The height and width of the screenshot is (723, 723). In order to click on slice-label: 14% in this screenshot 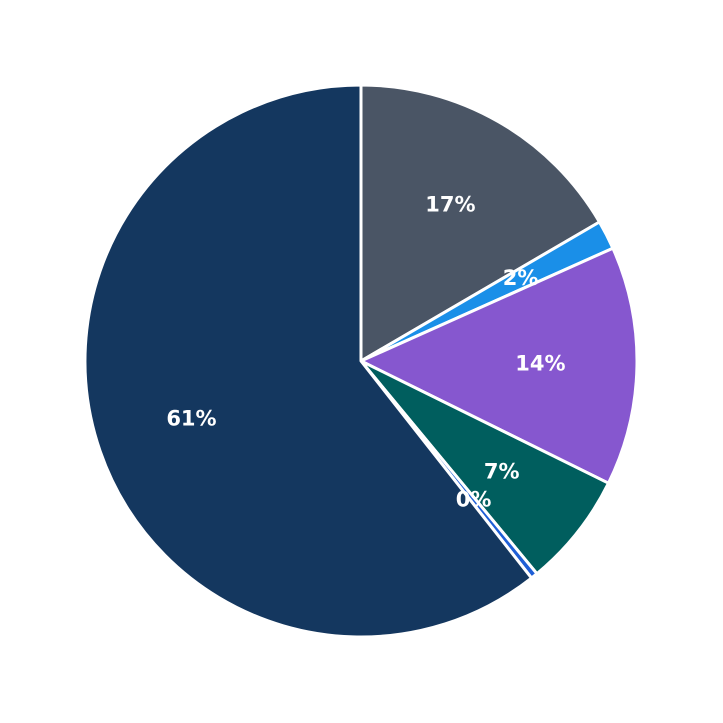, I will do `click(540, 363)`.